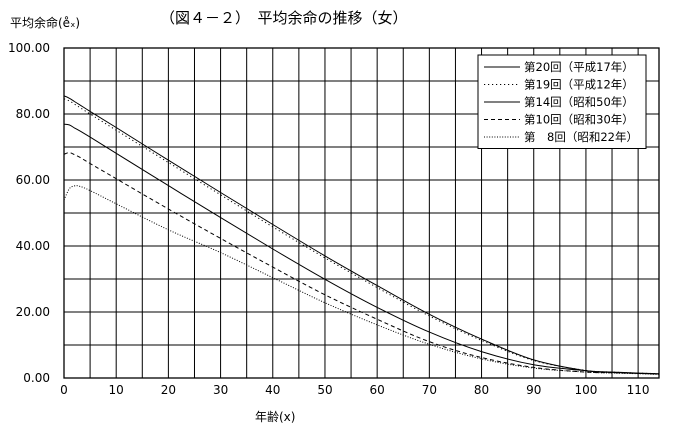 The width and height of the screenshot is (675, 433). What do you see at coordinates (64, 390) in the screenshot?
I see `x-tick-label: 0` at bounding box center [64, 390].